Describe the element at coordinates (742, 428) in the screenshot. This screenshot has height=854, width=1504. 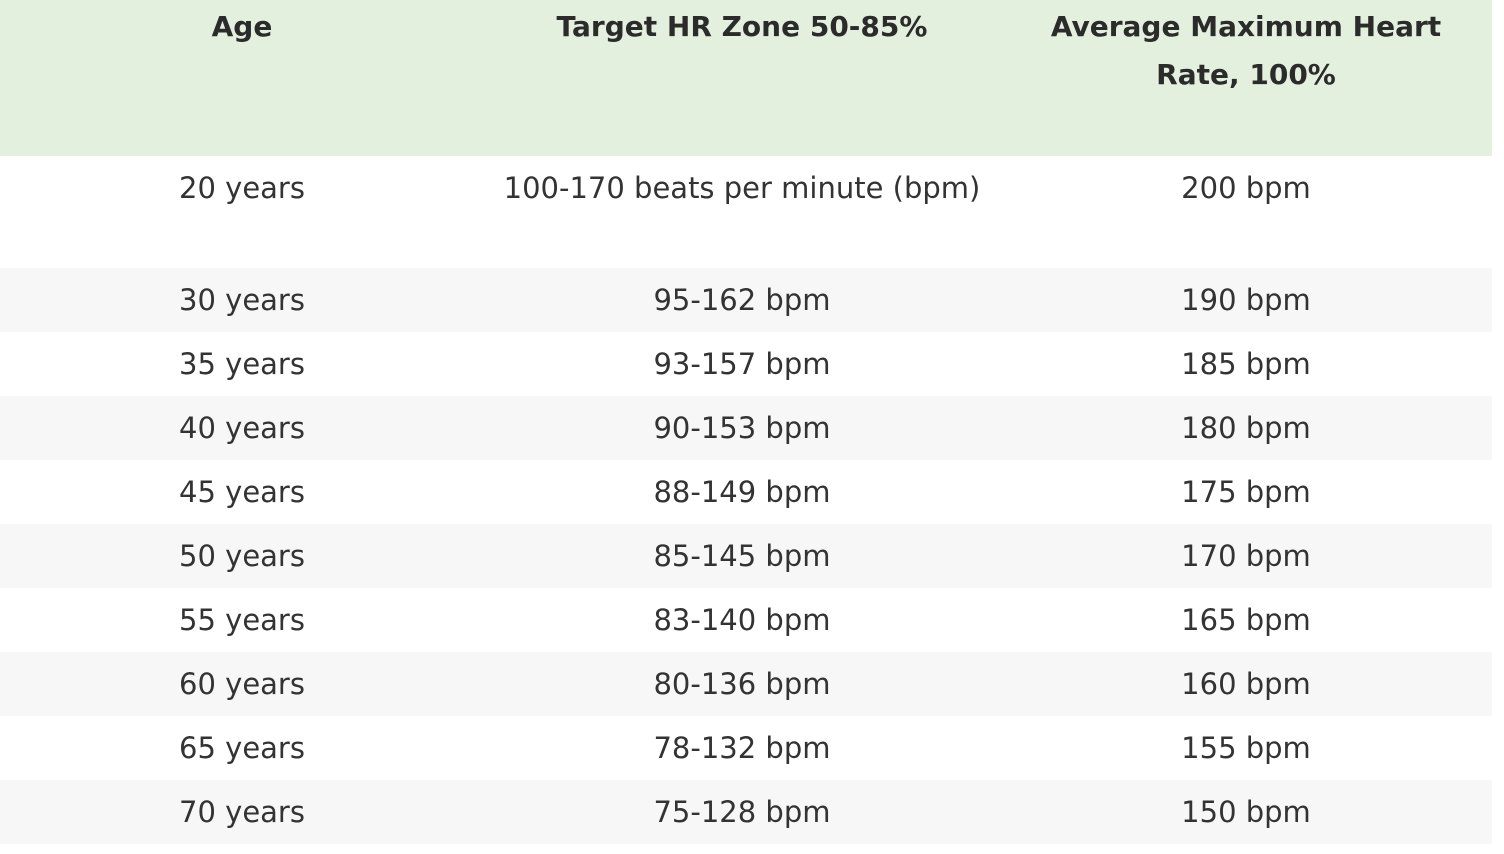
I see `cell-target-zone: 90-153 bpm` at that location.